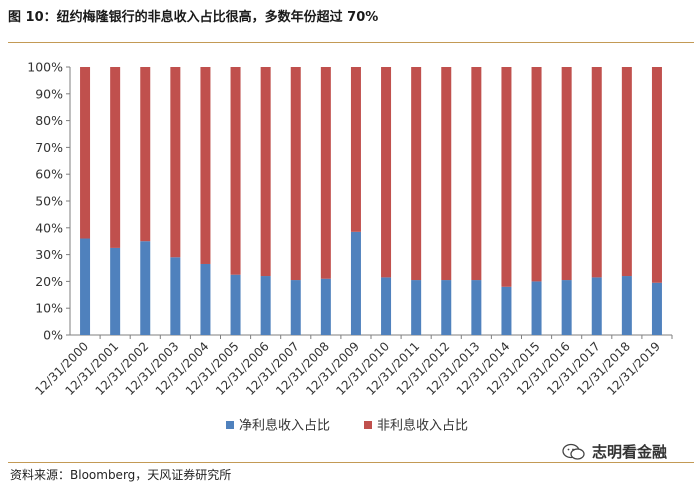 This screenshot has height=484, width=700. What do you see at coordinates (573, 451) in the screenshot?
I see `wechat-icon` at bounding box center [573, 451].